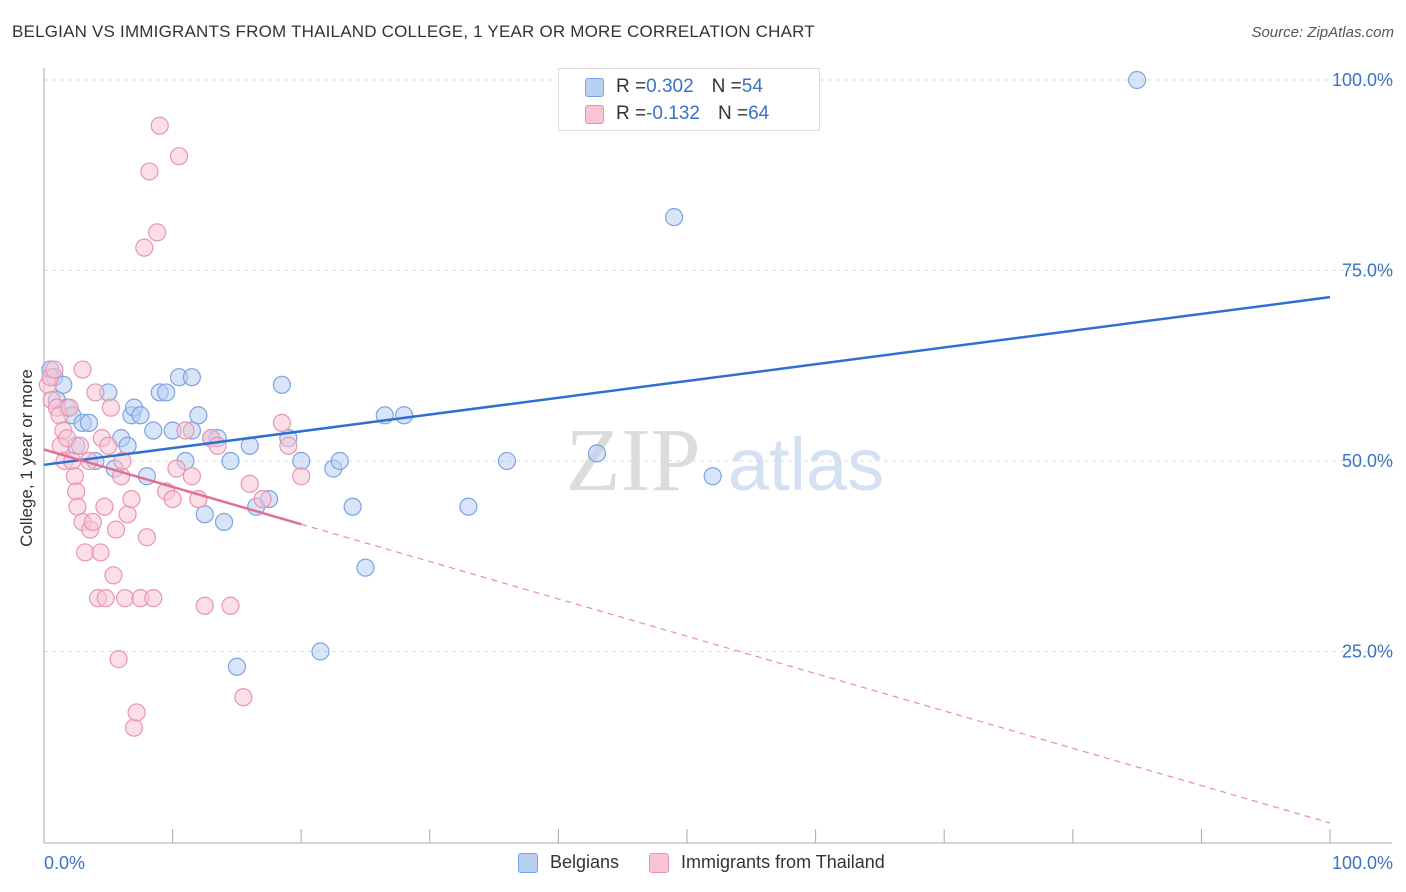 The image size is (1406, 892). I want to click on thailand-trend-line, so click(172, 487).